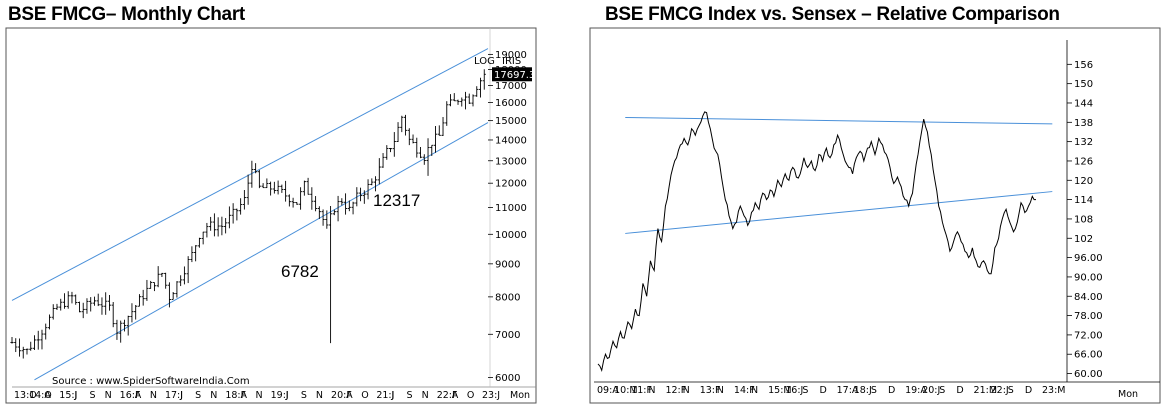 The image size is (1164, 415). What do you see at coordinates (364, 395) in the screenshot?
I see `left-x-tick-label: O` at bounding box center [364, 395].